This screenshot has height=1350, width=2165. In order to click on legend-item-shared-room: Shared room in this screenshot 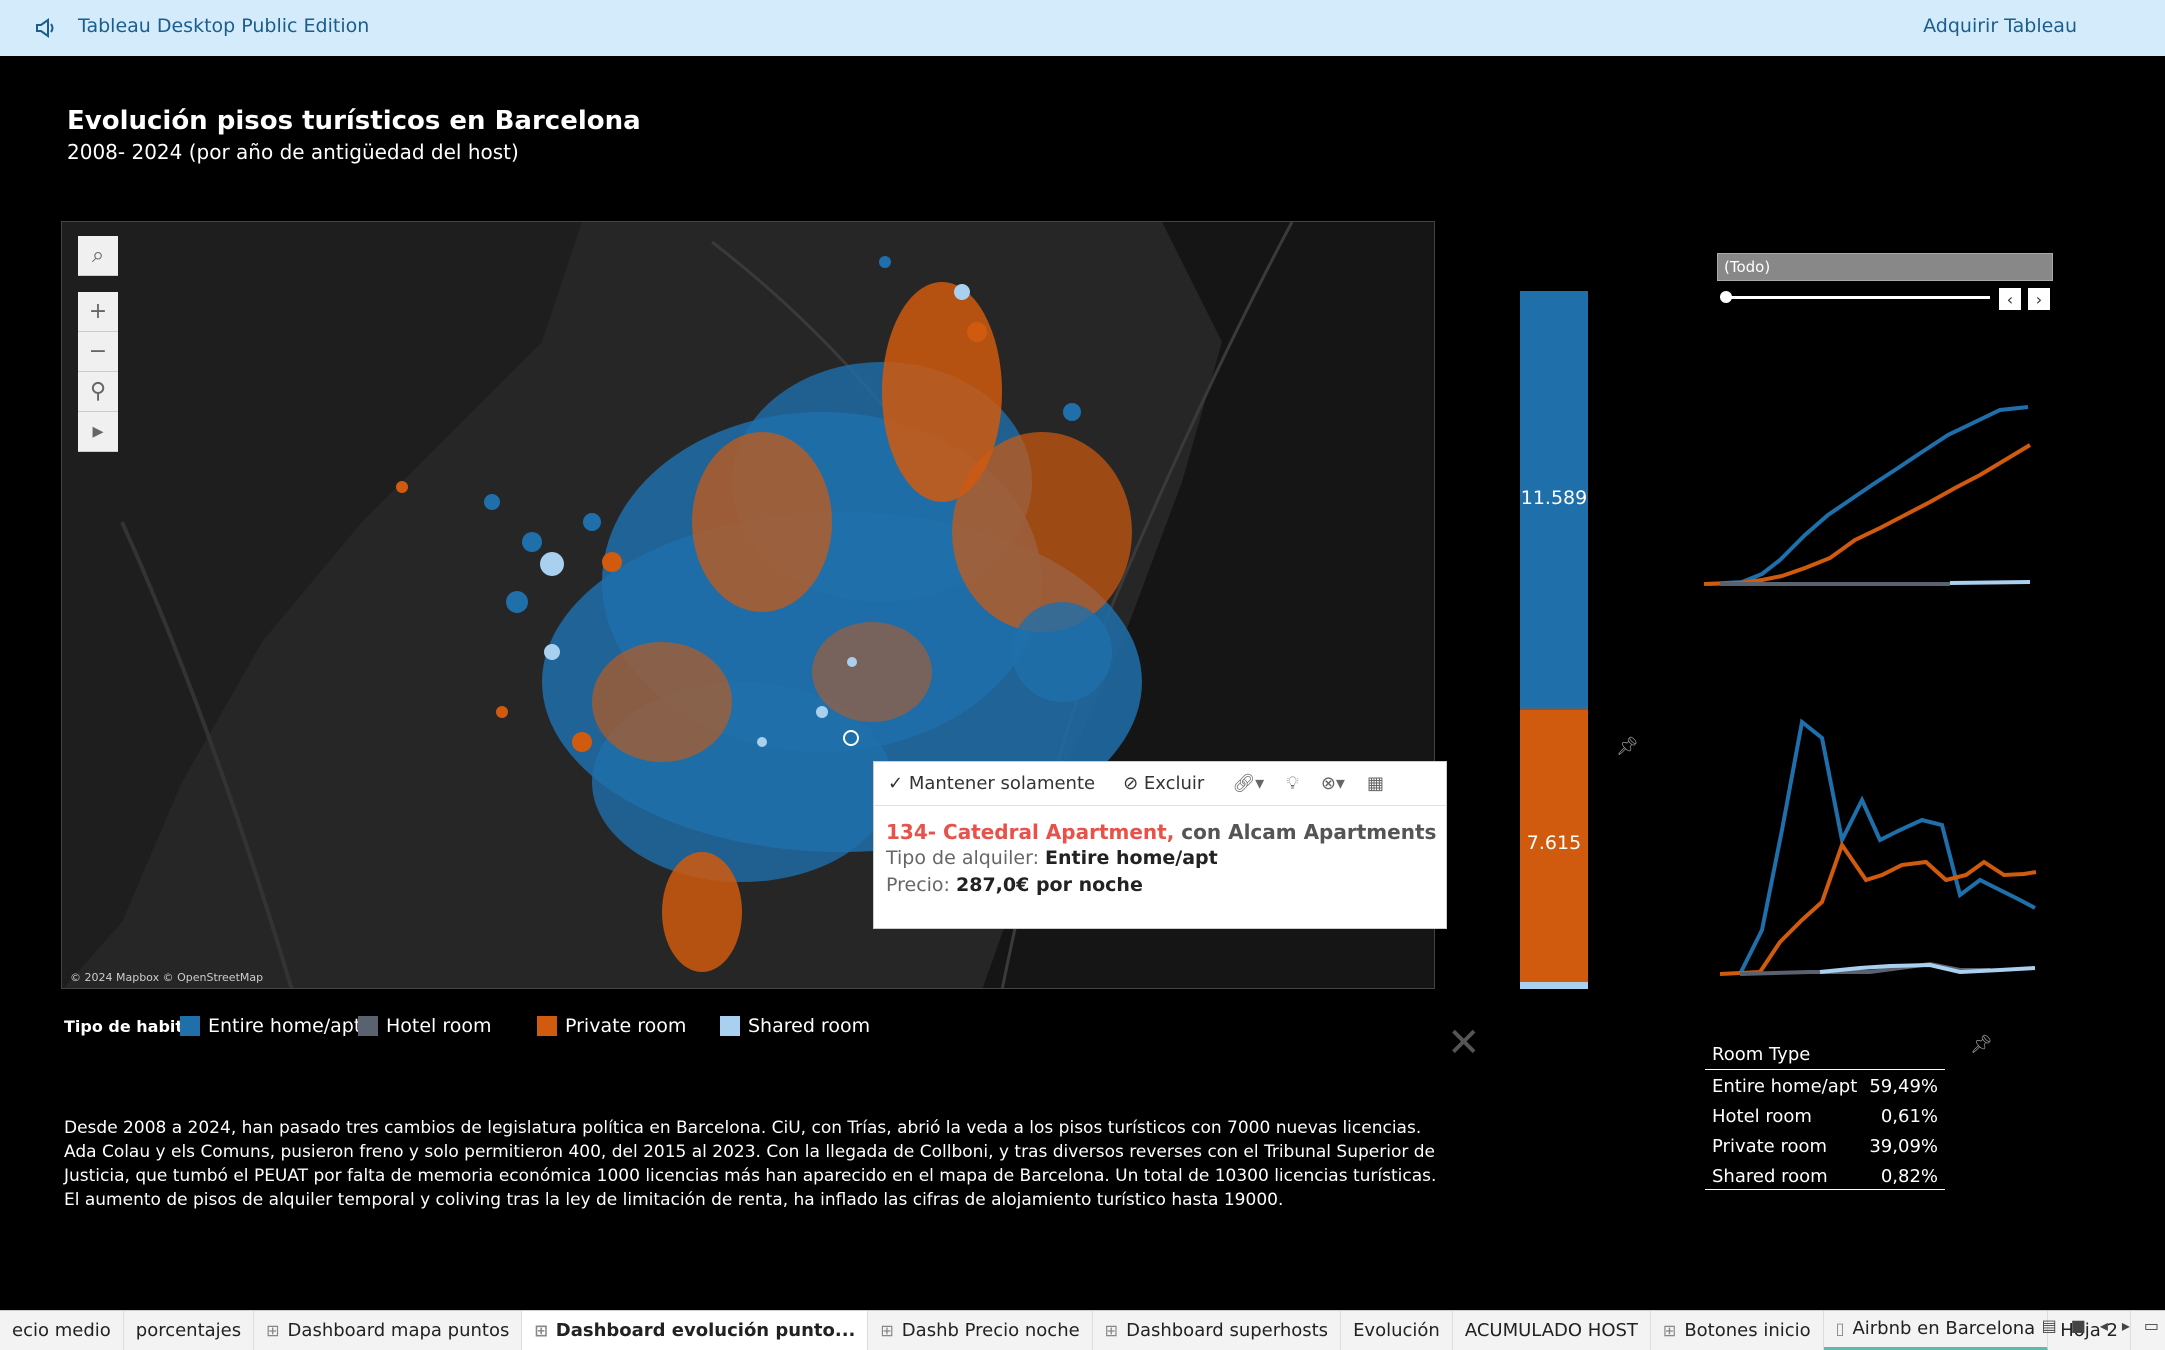, I will do `click(795, 1026)`.